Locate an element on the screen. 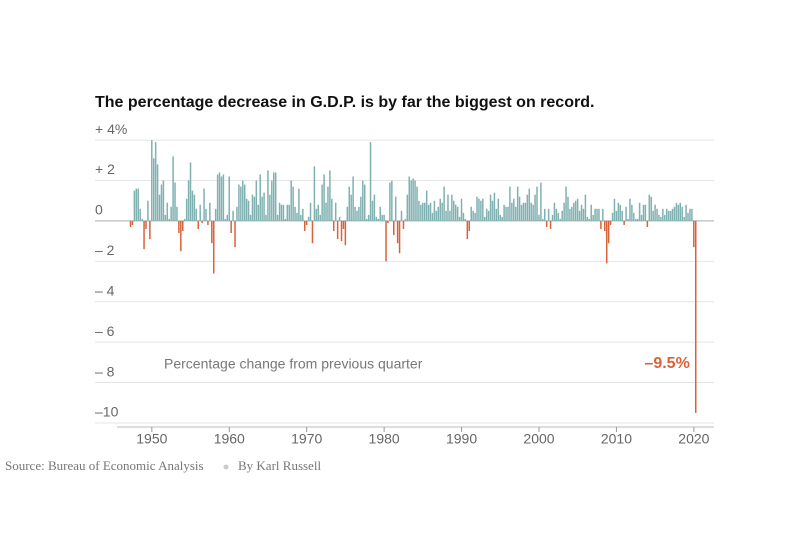 This screenshot has height=560, width=800. y-tick-label: – 4 is located at coordinates (105, 290).